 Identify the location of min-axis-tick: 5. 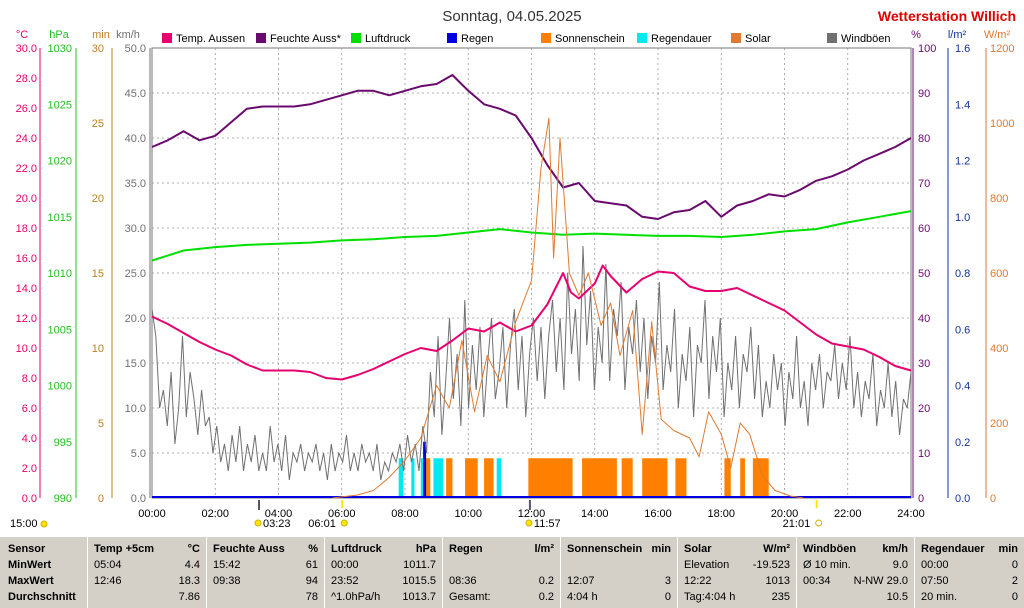
(101, 424).